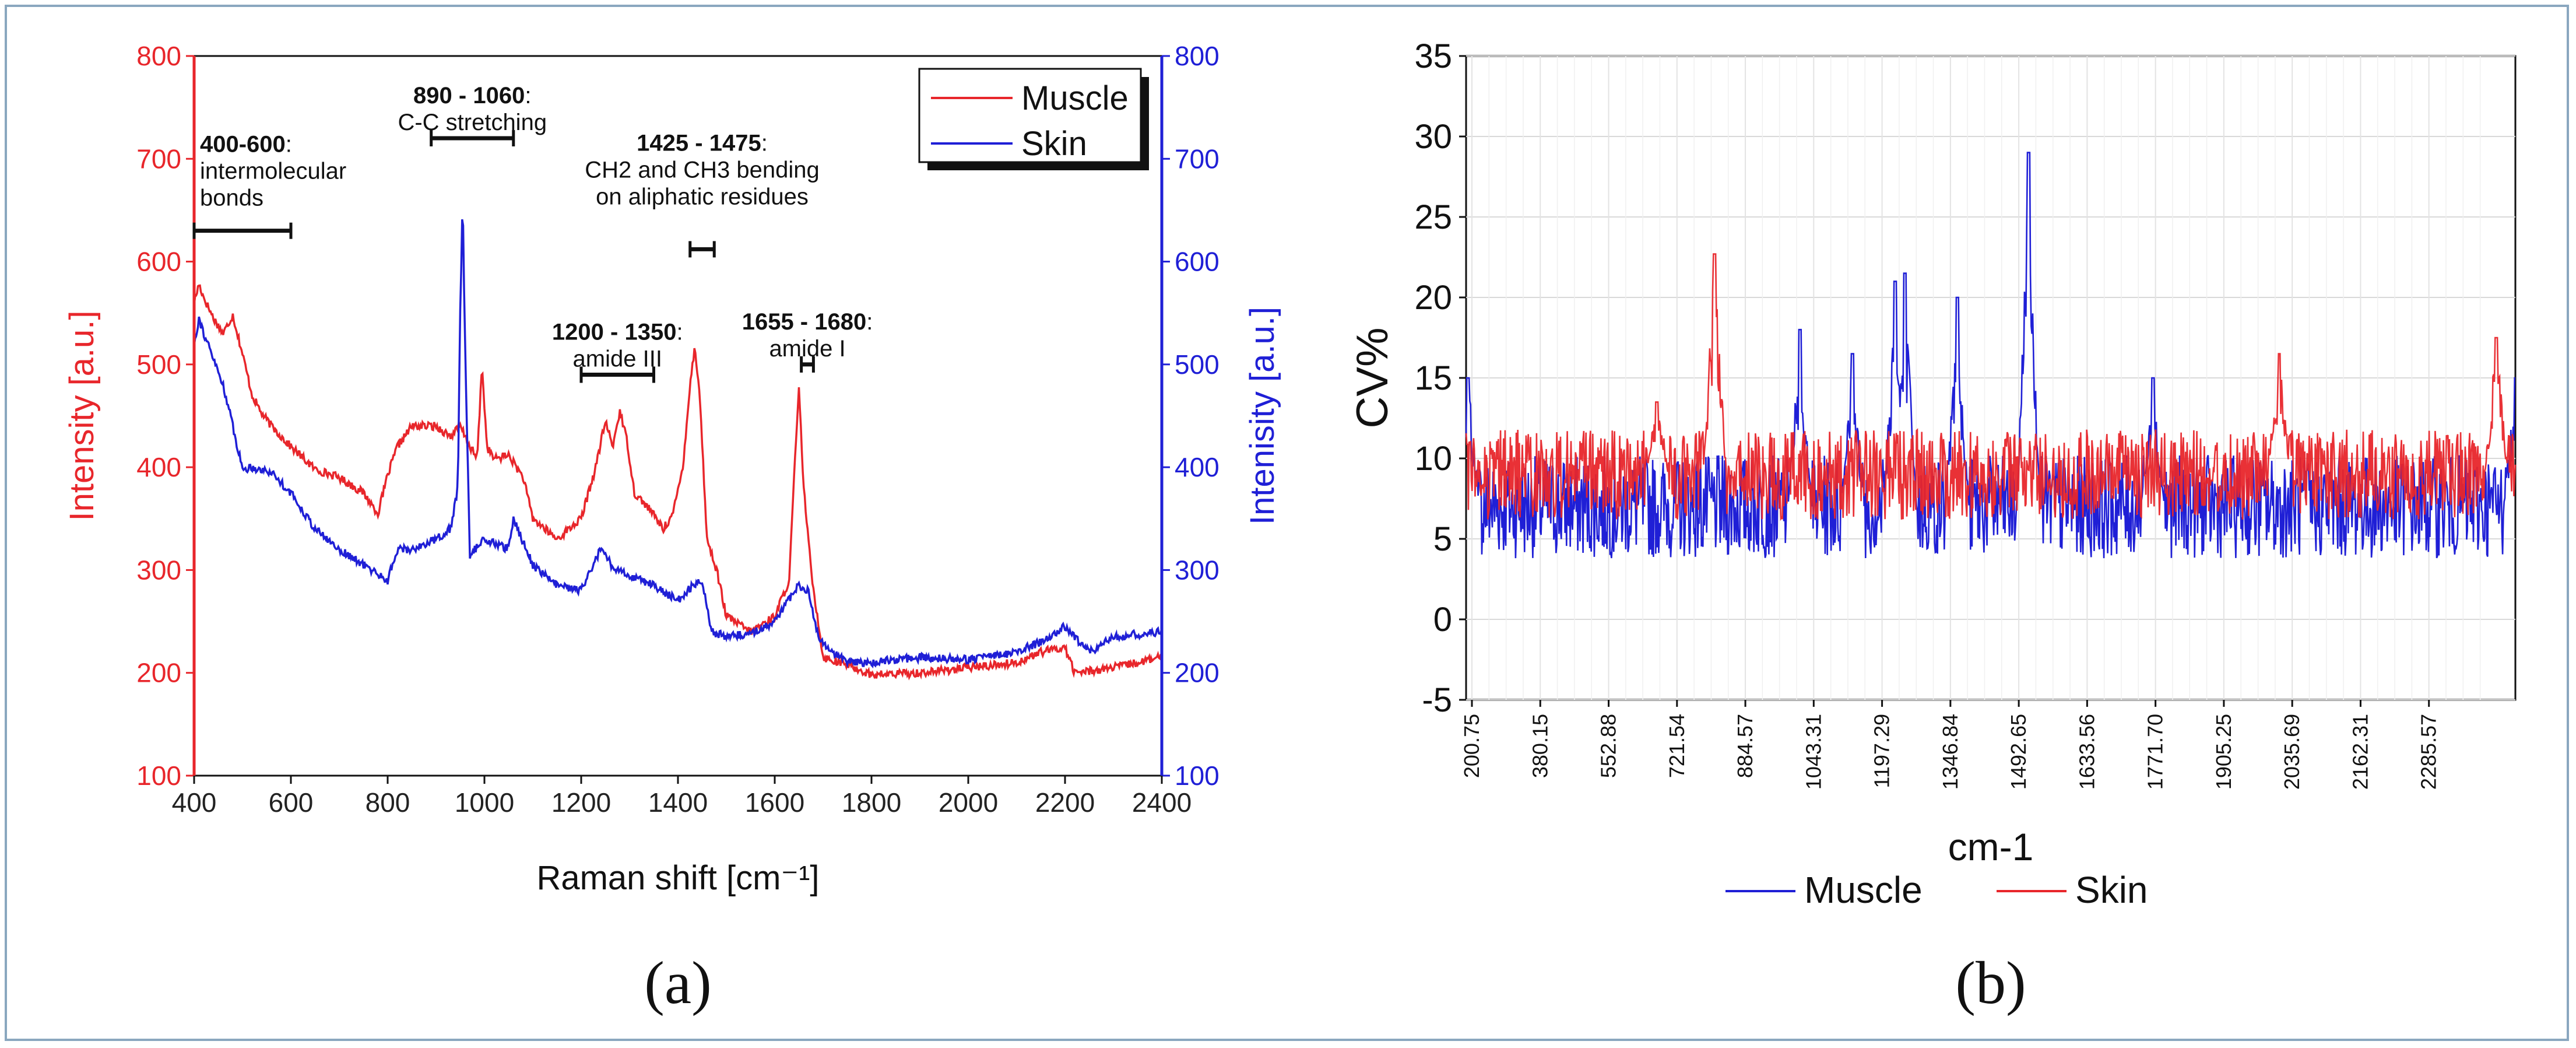 This screenshot has height=1048, width=2576. What do you see at coordinates (1442, 620) in the screenshot?
I see `y-tick-label: 0` at bounding box center [1442, 620].